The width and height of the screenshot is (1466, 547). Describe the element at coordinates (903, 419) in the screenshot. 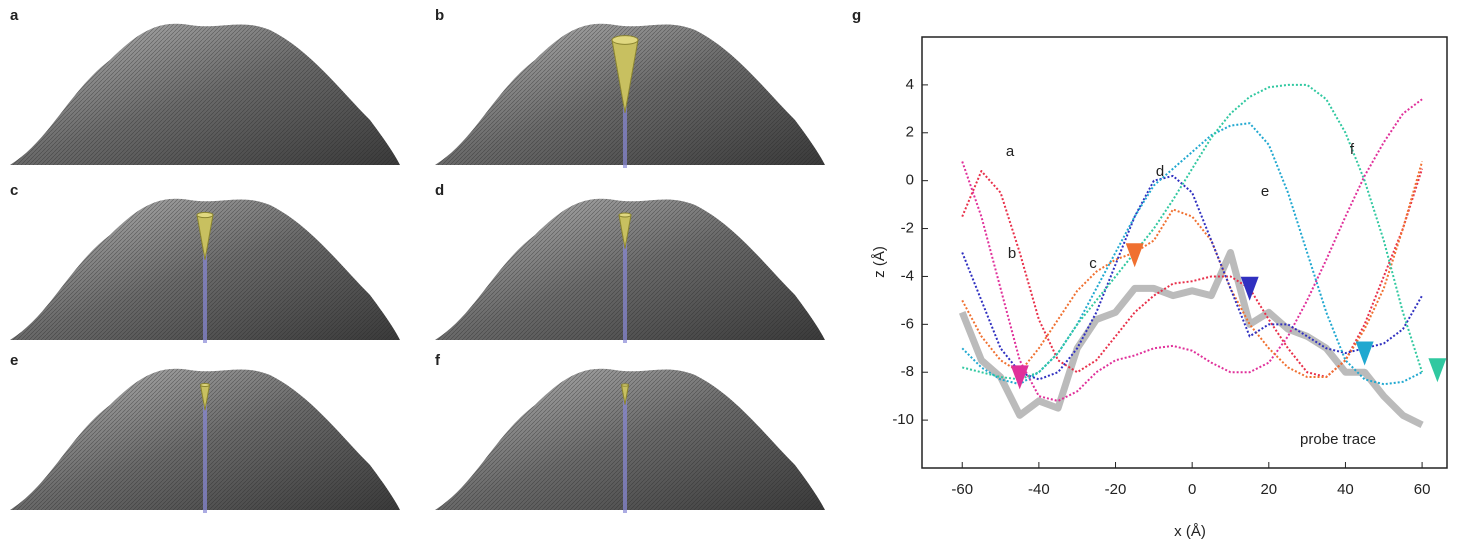

I see `y-tick-label: -10` at that location.